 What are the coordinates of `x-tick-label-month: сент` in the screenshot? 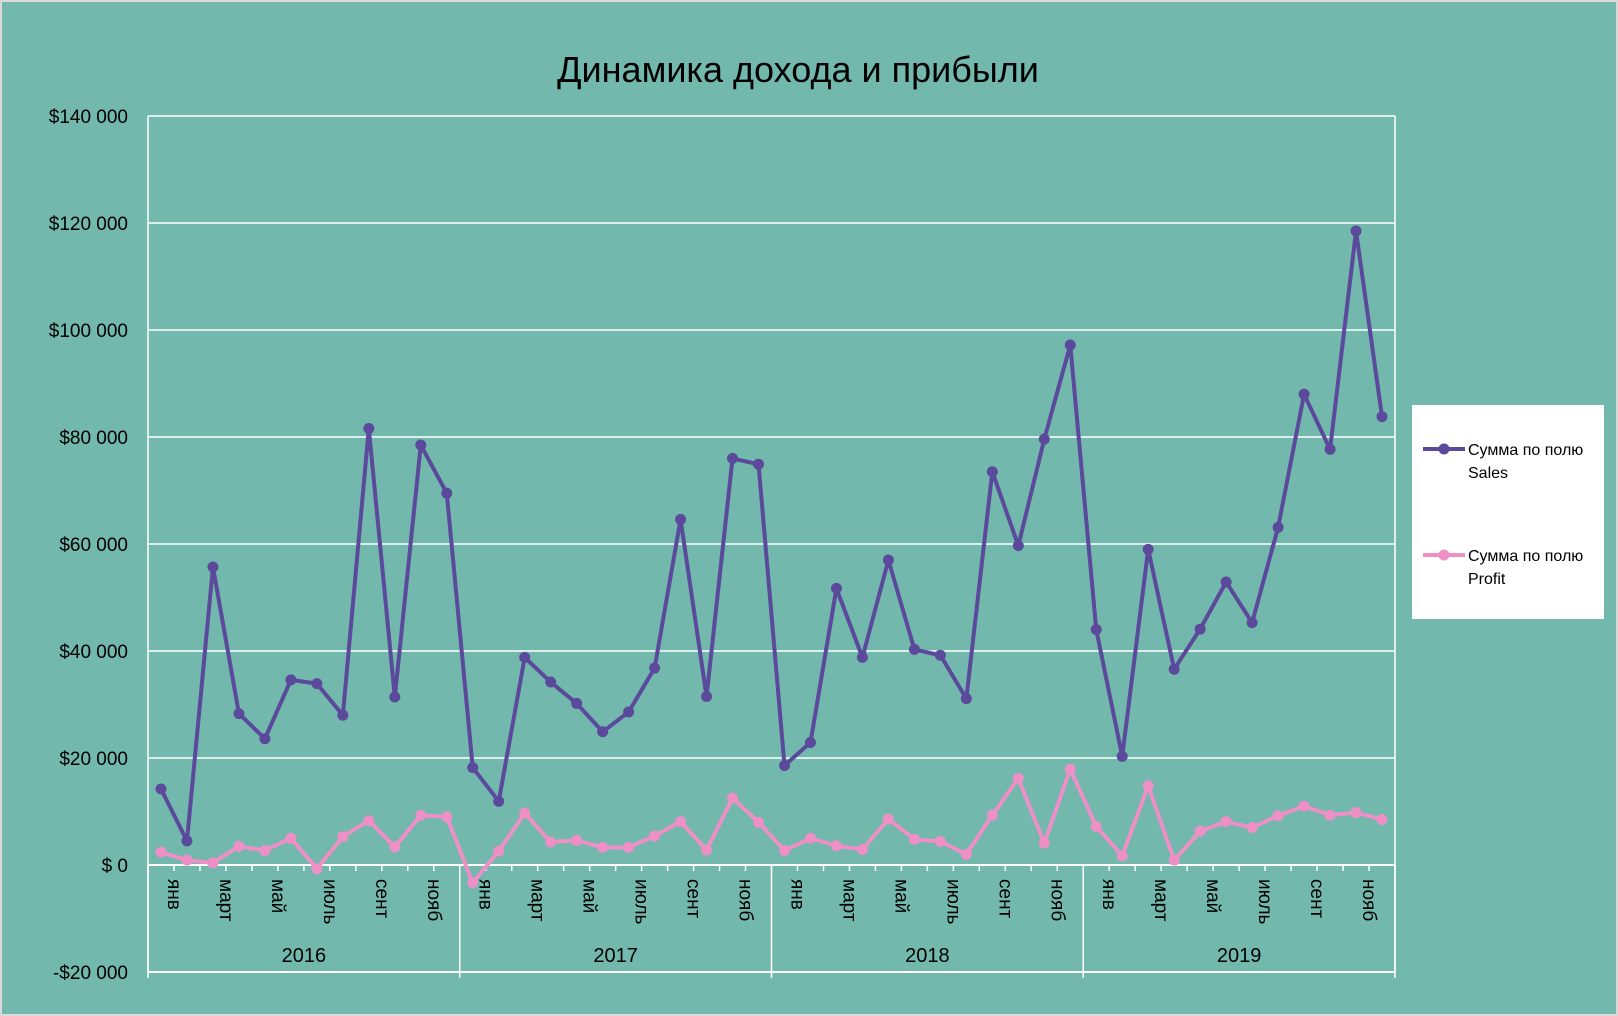 It's located at (693, 899).